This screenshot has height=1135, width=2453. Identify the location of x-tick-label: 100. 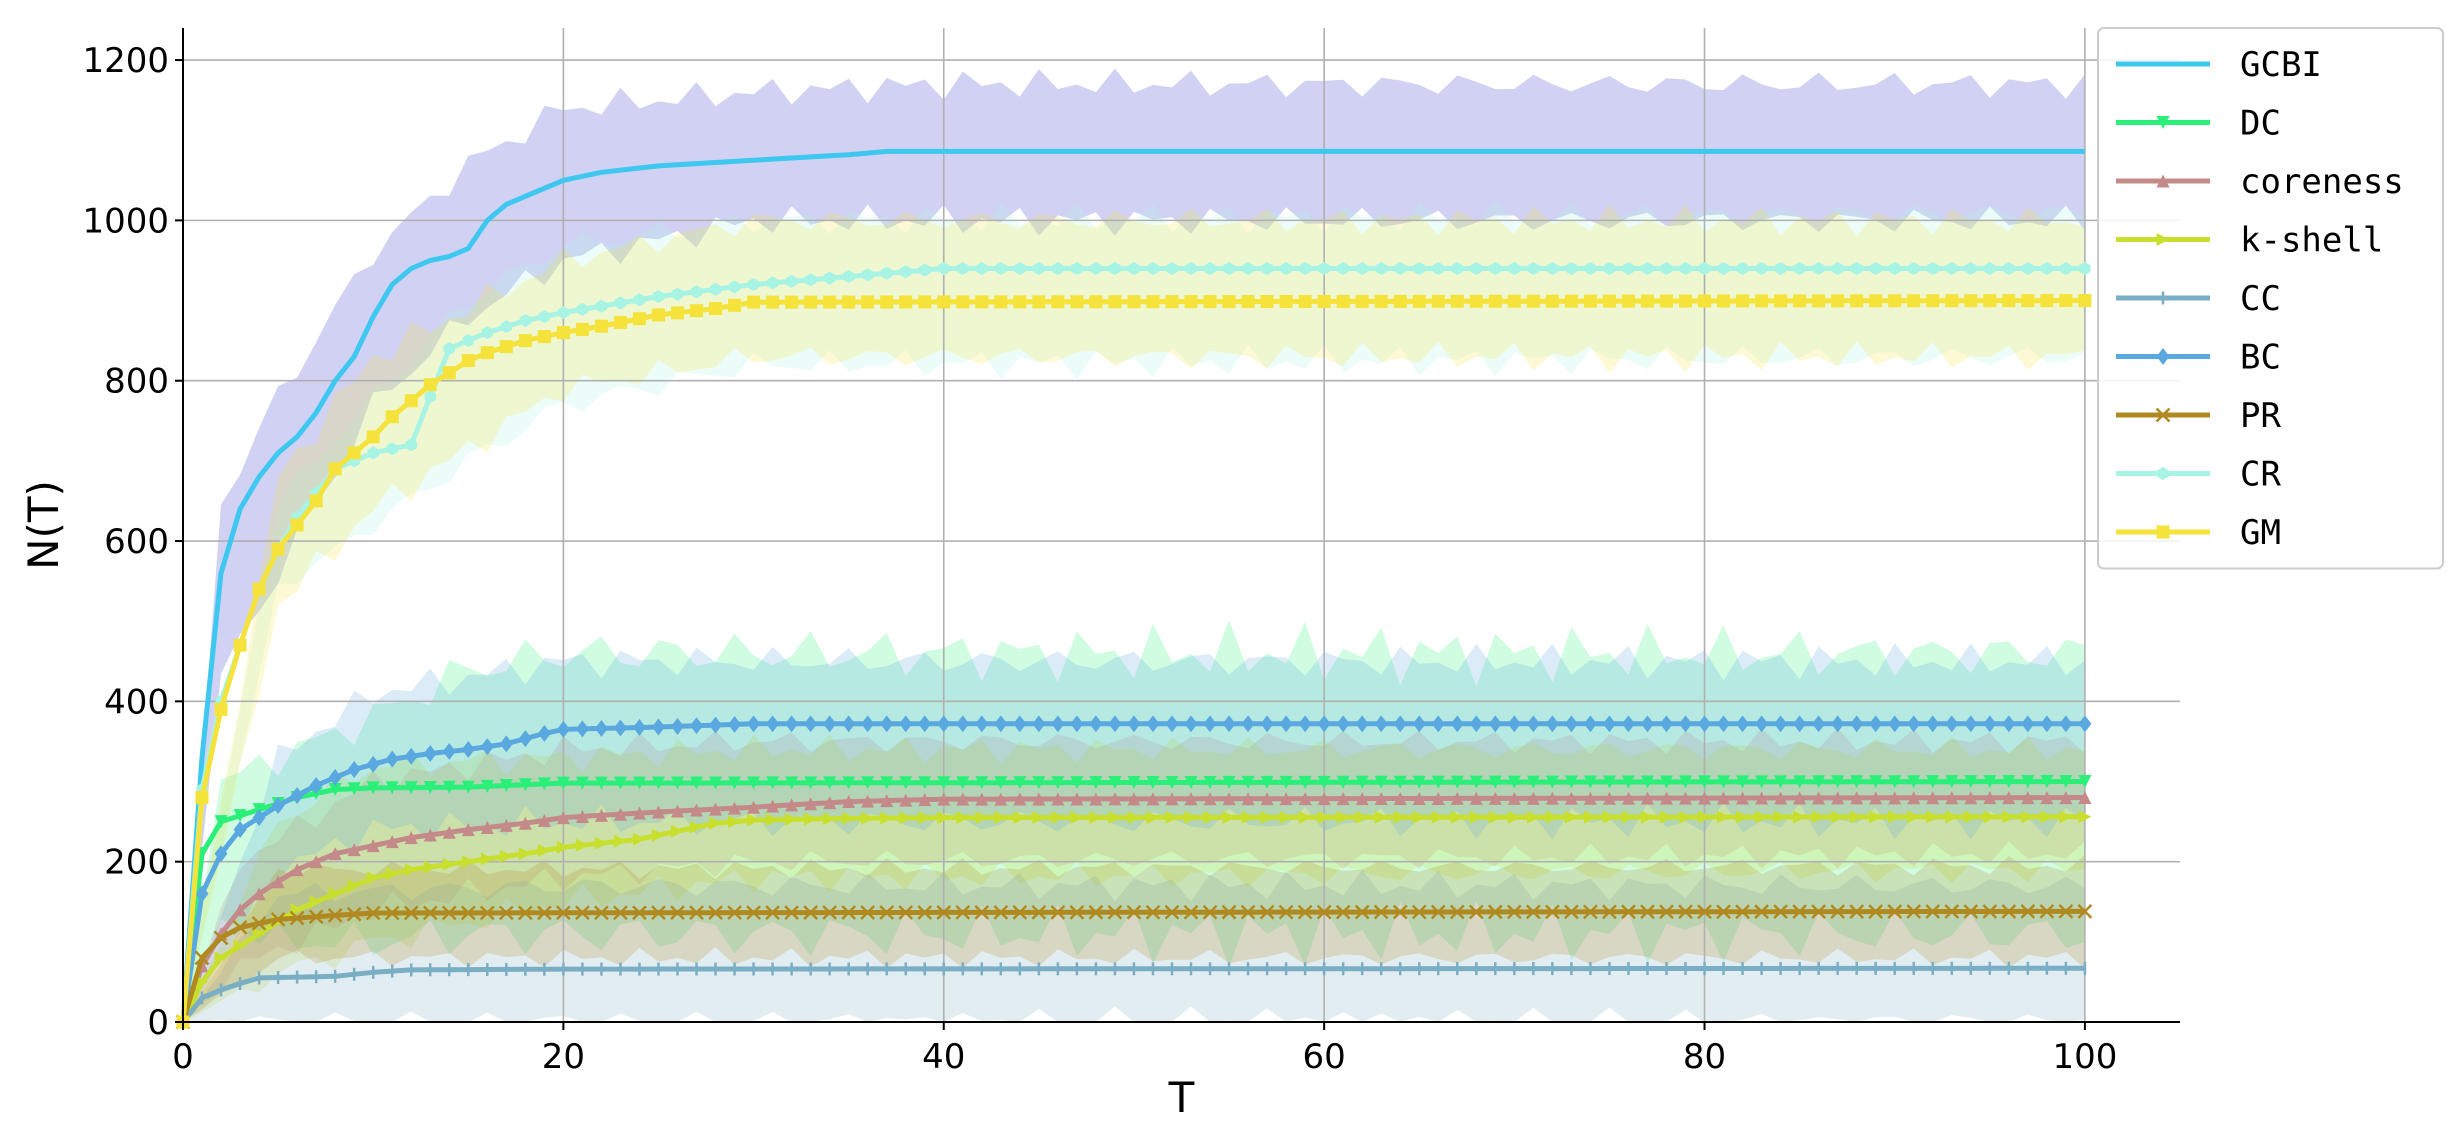
(2084, 1057).